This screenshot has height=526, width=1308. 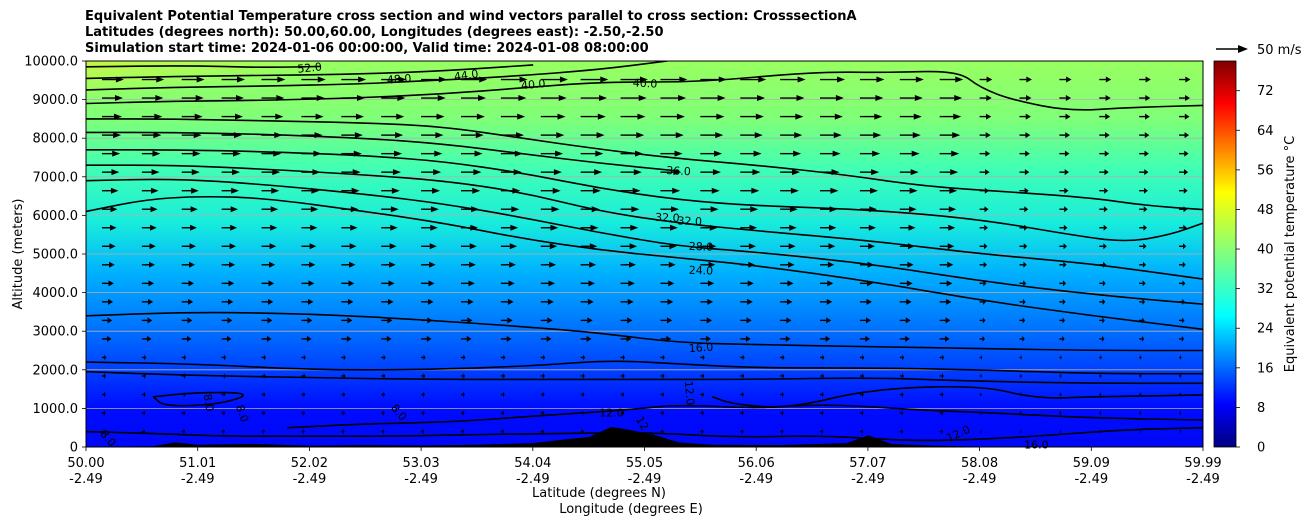 I want to click on y-tick-label: 5000.0, so click(x=56, y=255).